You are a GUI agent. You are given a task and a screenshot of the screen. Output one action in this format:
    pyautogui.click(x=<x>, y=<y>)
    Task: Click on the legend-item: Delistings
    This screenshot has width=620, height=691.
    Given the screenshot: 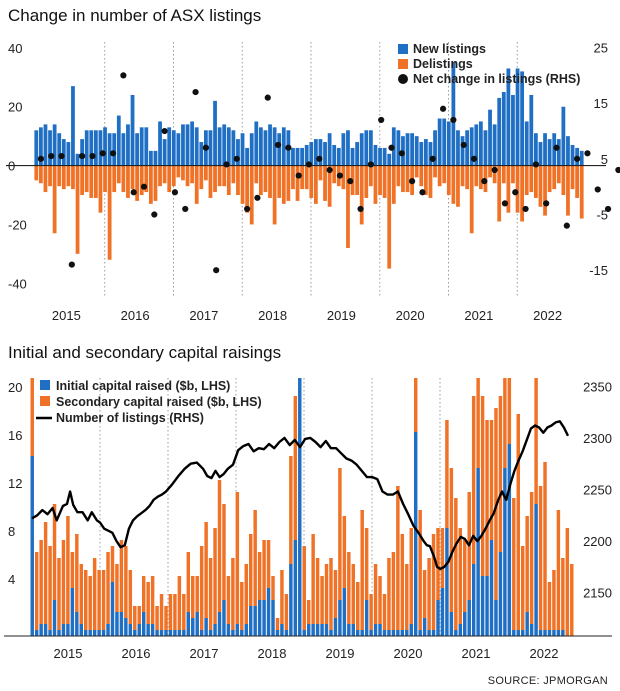 What is the action you would take?
    pyautogui.click(x=435, y=64)
    